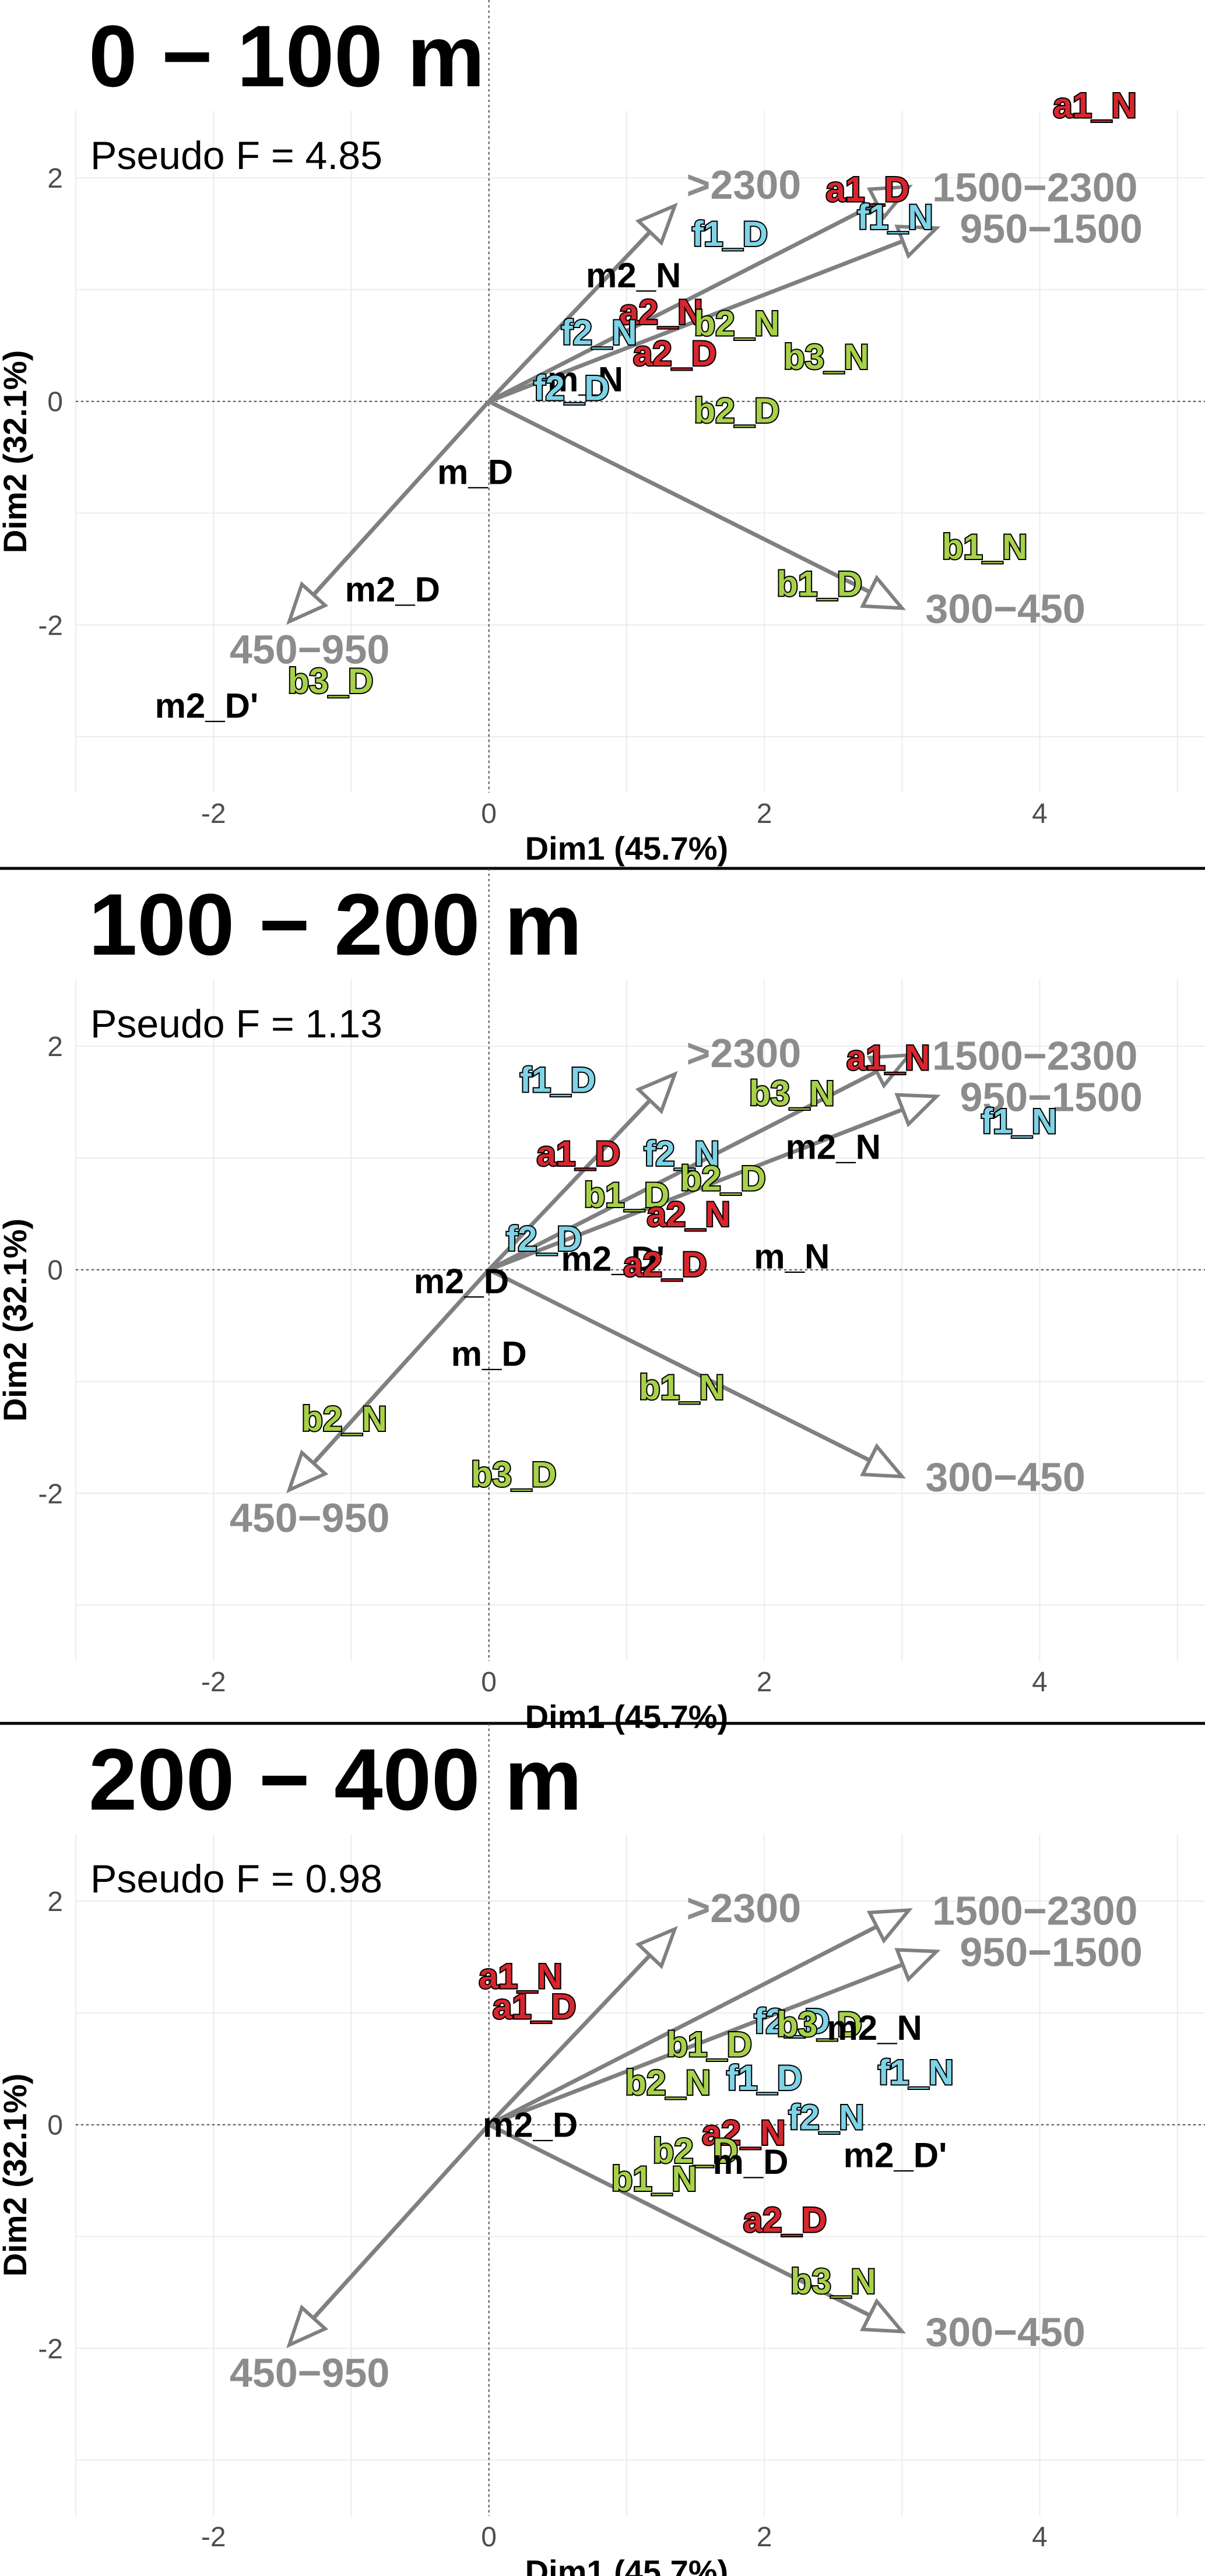  Describe the element at coordinates (792, 1257) in the screenshot. I see `site-label: m_N` at that location.